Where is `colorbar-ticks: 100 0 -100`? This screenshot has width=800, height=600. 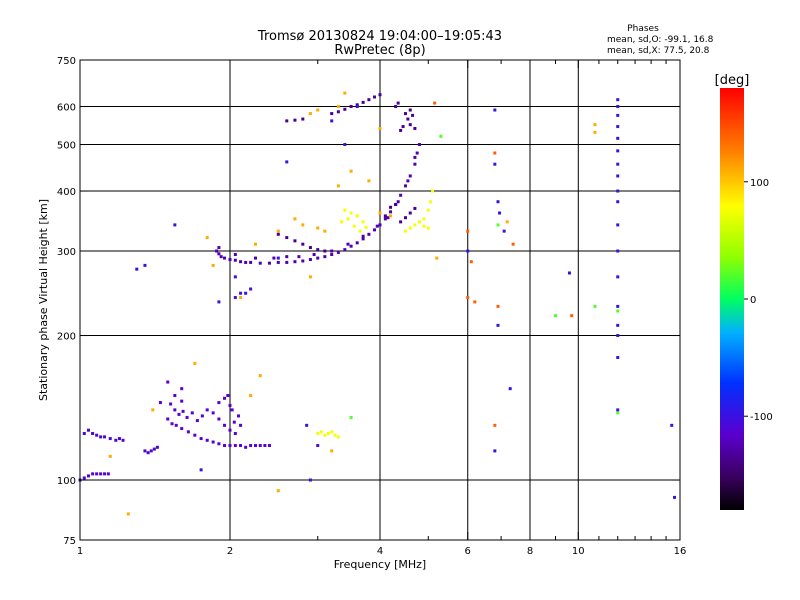
colorbar-ticks: 100 0 -100 is located at coordinates (758, 300).